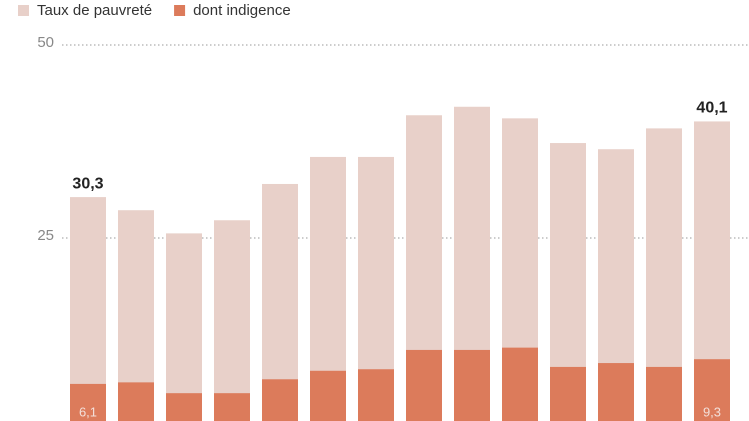 The height and width of the screenshot is (421, 749). What do you see at coordinates (242, 10) in the screenshot?
I see `legend-label: dont indigence` at bounding box center [242, 10].